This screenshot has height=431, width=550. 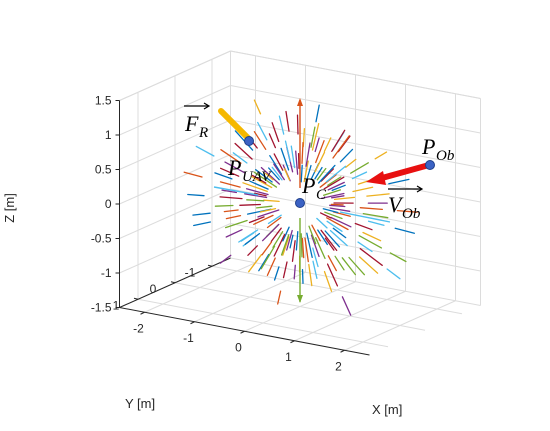 What do you see at coordinates (235, 125) in the screenshot?
I see `force-vector-fr` at bounding box center [235, 125].